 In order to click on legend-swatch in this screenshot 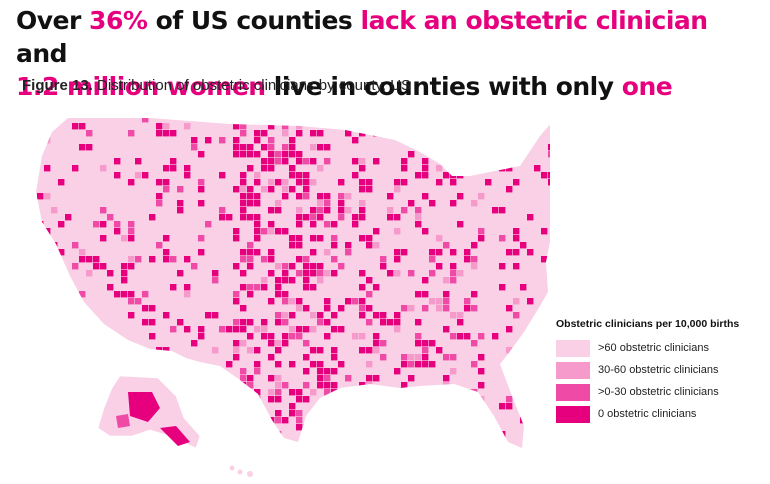, I will do `click(573, 348)`.